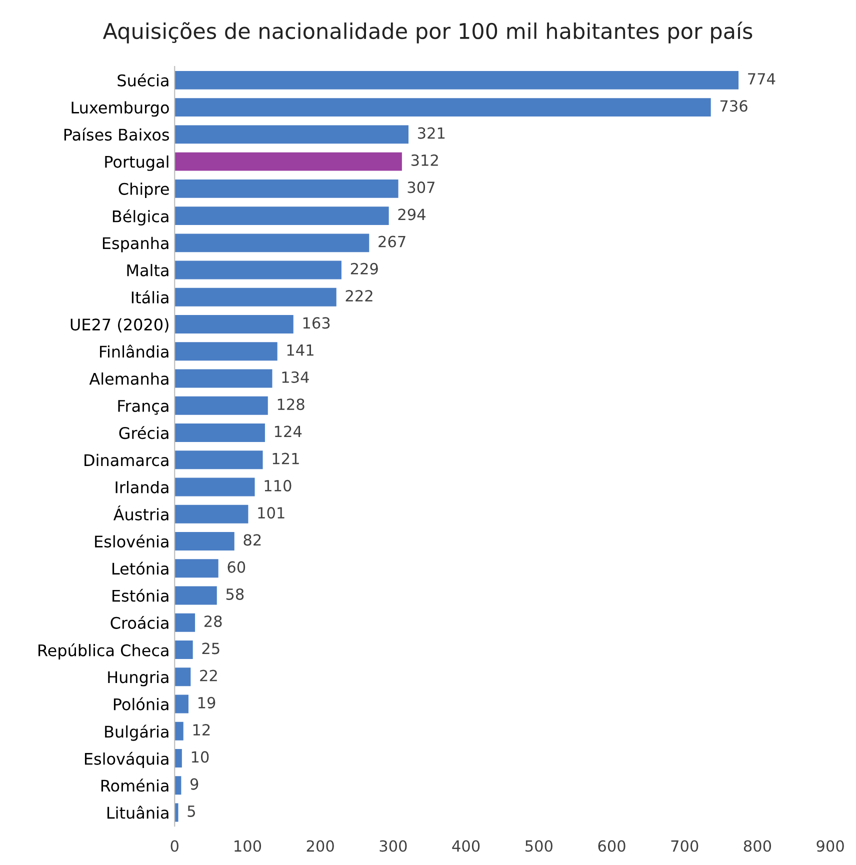 This screenshot has width=856, height=865. Describe the element at coordinates (466, 846) in the screenshot. I see `x-tick-label: 400` at that location.